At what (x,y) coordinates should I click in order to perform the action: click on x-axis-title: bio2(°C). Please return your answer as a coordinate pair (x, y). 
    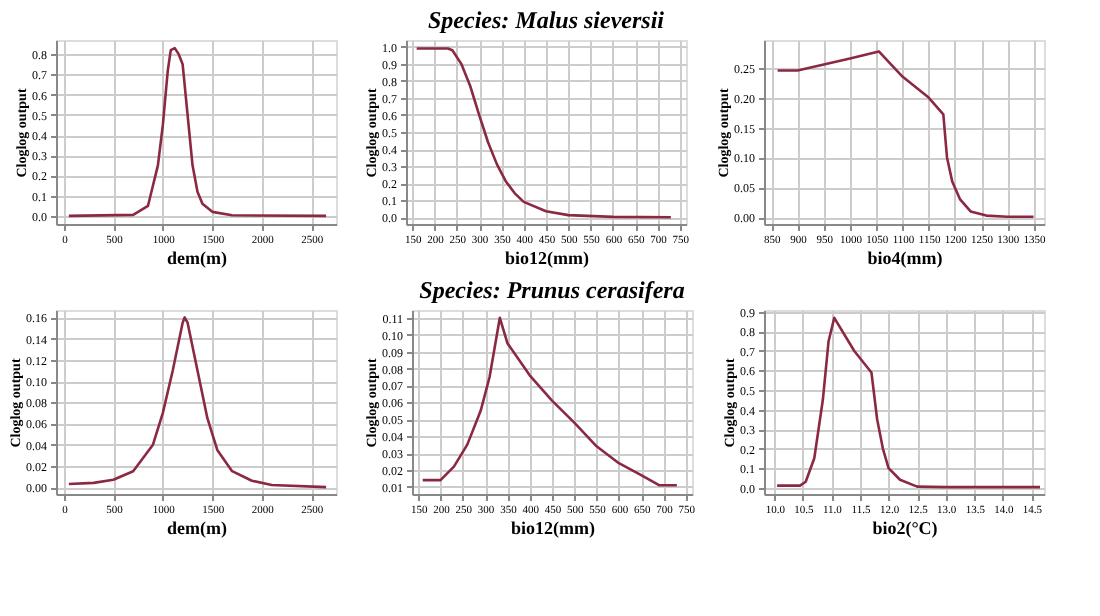
    Looking at the image, I should click on (905, 528).